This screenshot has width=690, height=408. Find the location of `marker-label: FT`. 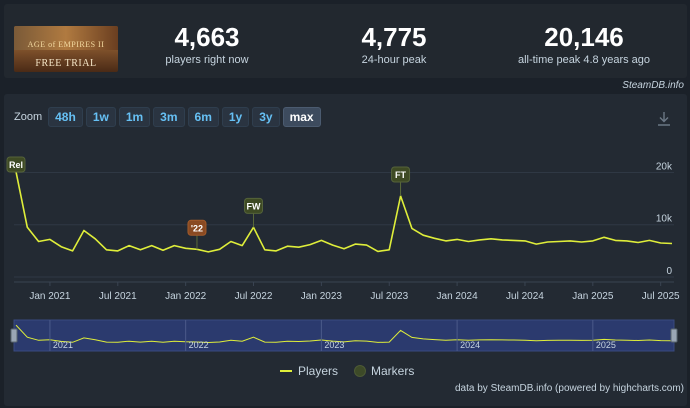

marker-label: FT is located at coordinates (400, 175).